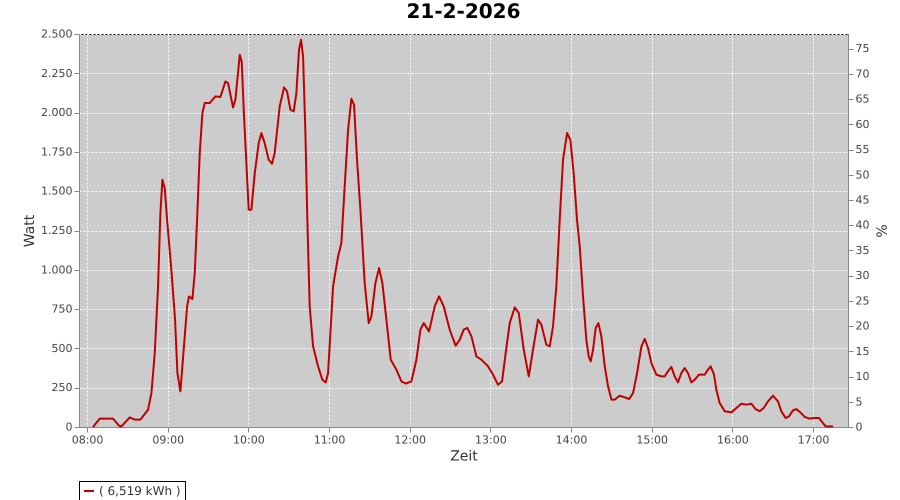 The image size is (900, 500). What do you see at coordinates (863, 199) in the screenshot?
I see `y2-tick-label: 45` at bounding box center [863, 199].